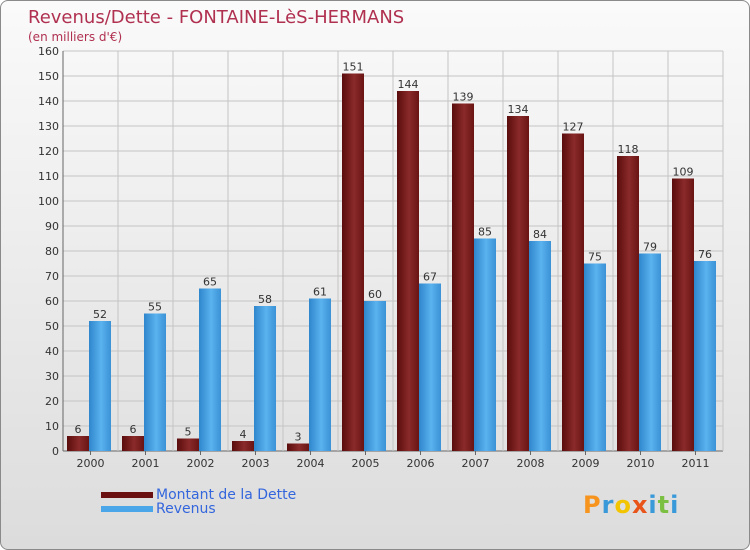 This screenshot has height=550, width=750. I want to click on data-label-revenus: 58, so click(265, 299).